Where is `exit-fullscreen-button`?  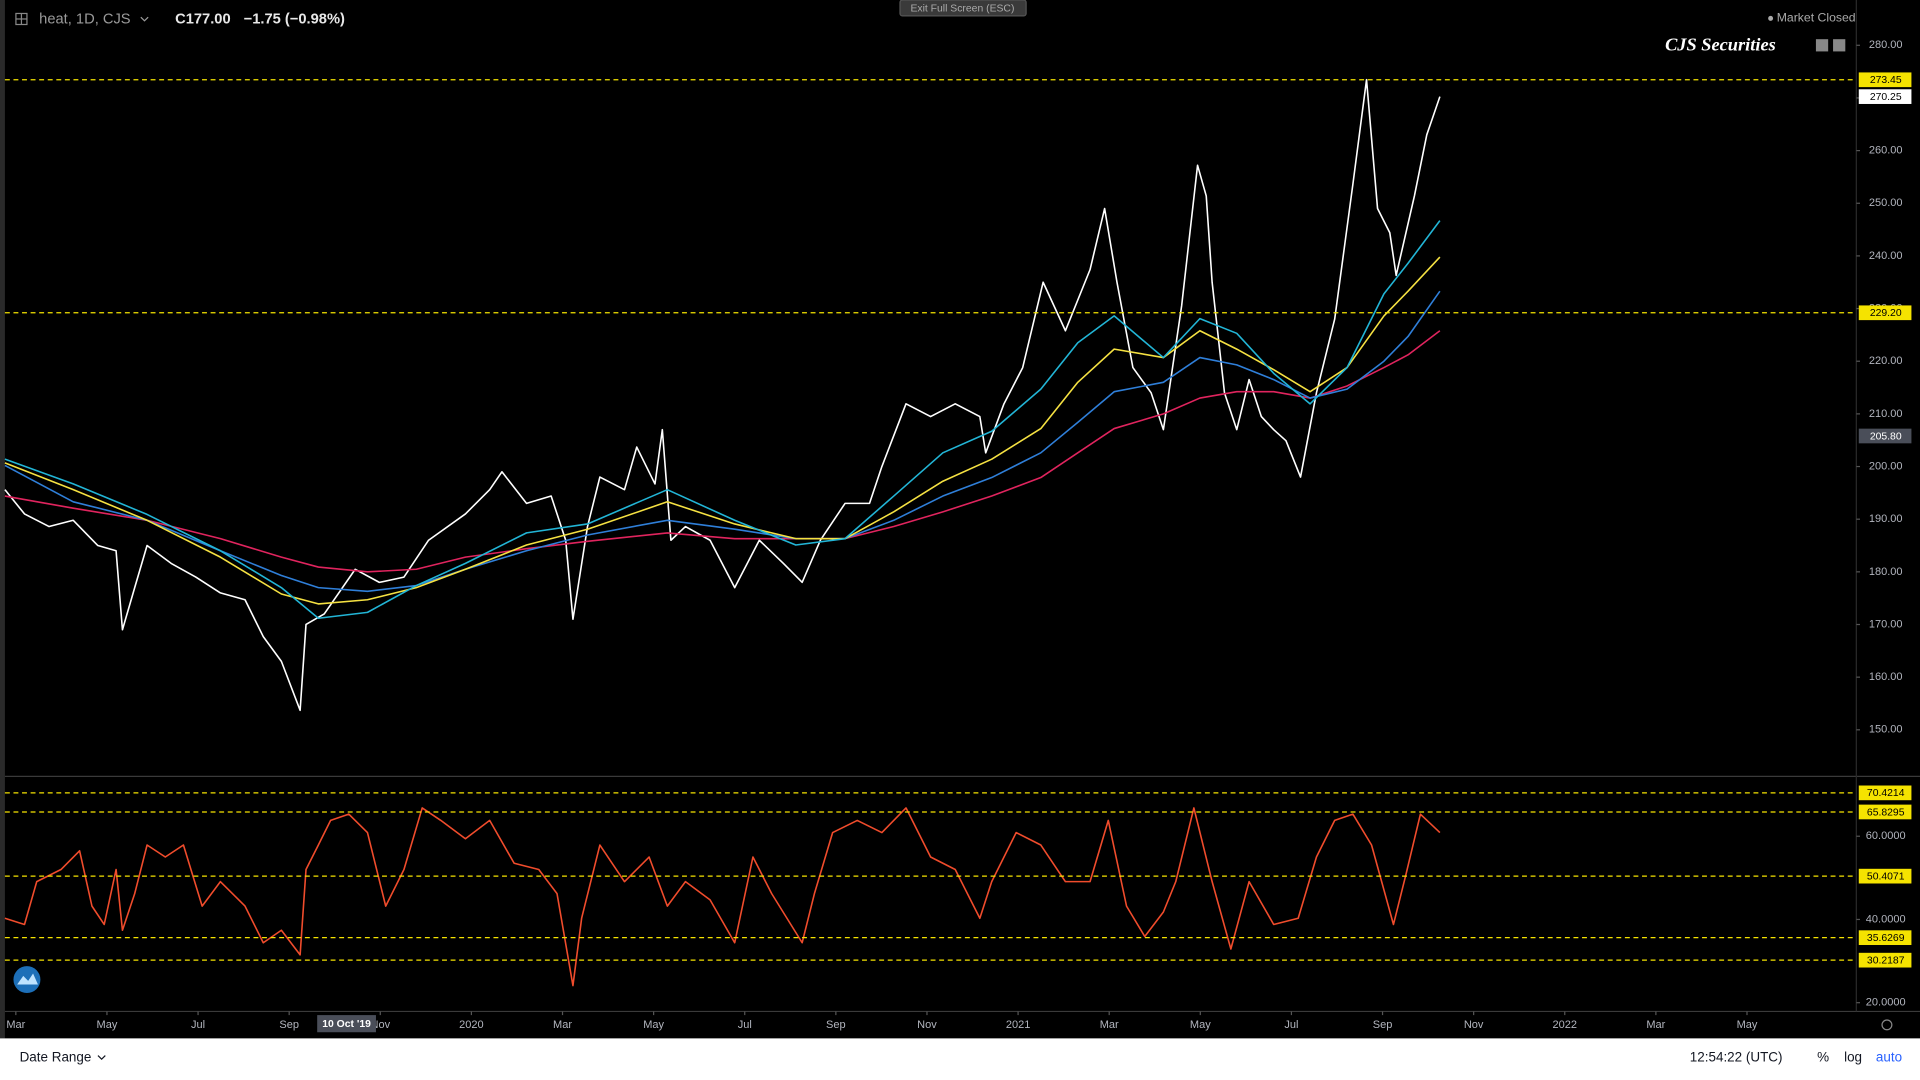 exit-fullscreen-button is located at coordinates (963, 8).